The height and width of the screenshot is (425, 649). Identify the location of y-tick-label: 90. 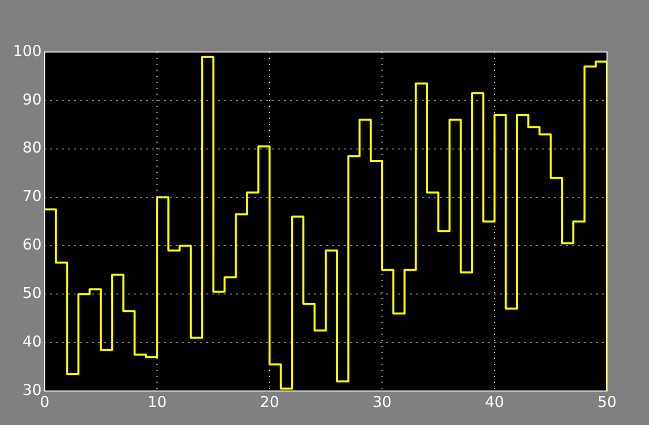
(32, 99).